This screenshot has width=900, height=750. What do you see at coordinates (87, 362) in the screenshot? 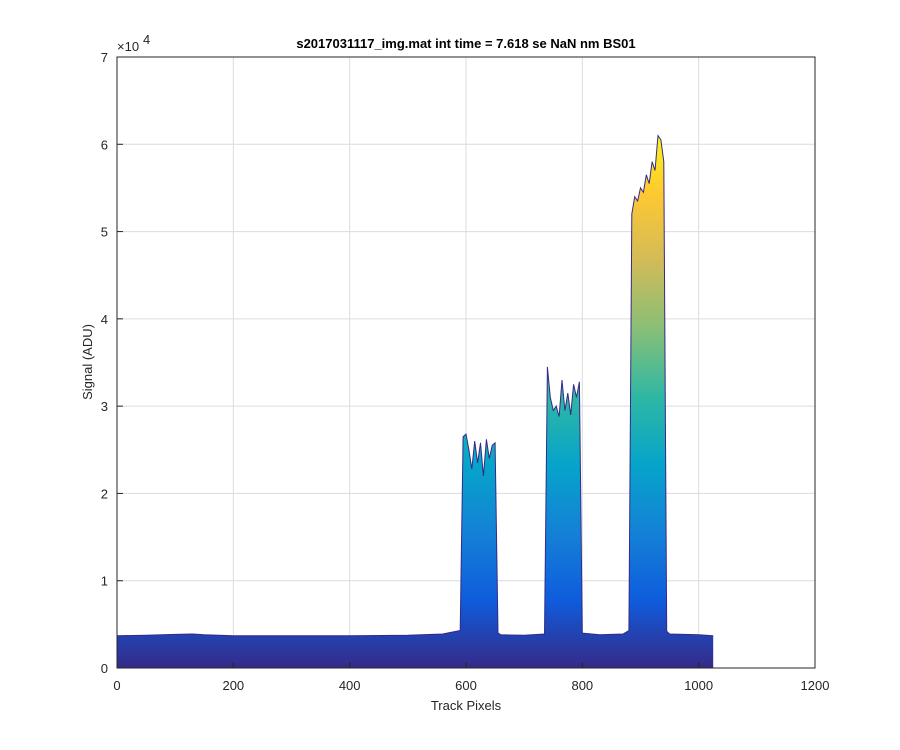
I see `y-axis-label: Signal (ADU)` at bounding box center [87, 362].